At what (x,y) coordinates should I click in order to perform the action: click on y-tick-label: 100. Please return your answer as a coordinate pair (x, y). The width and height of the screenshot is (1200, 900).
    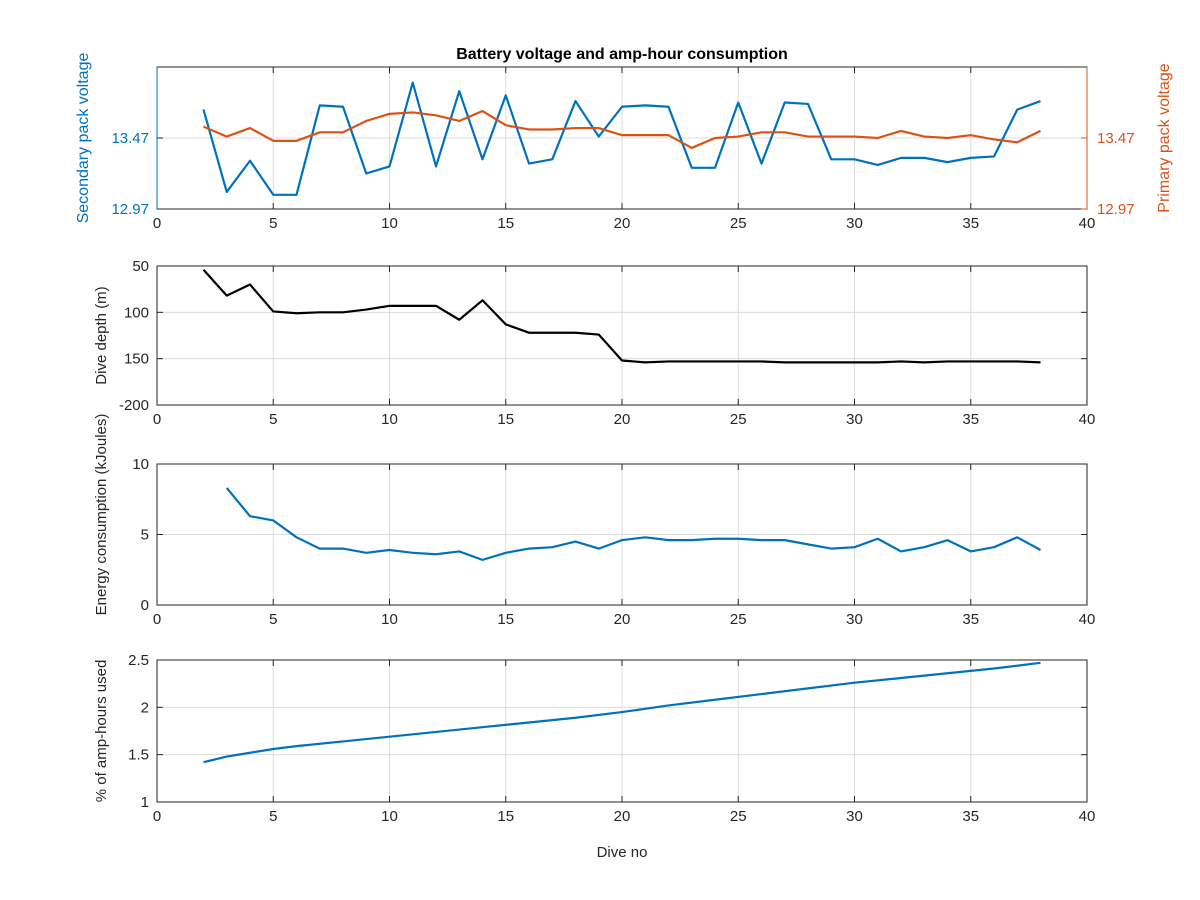
    Looking at the image, I should click on (136, 312).